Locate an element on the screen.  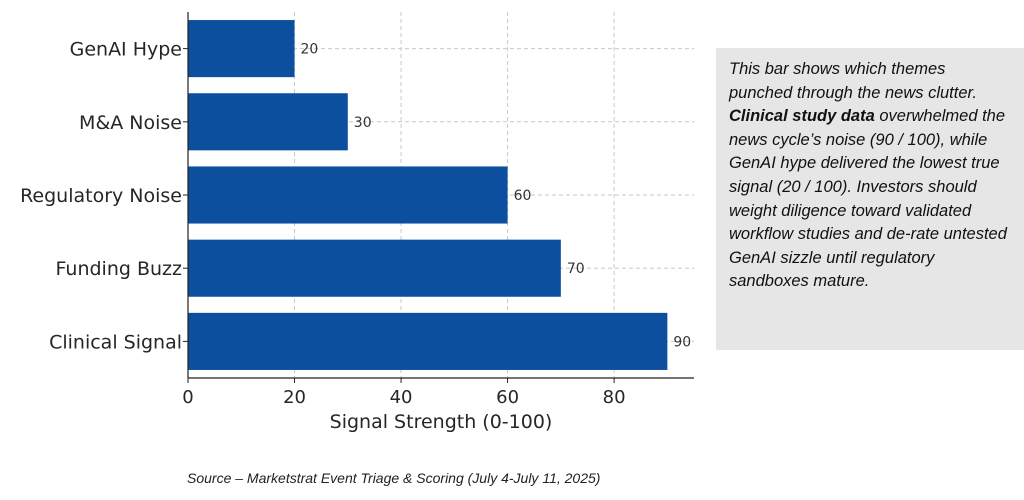
category-label: Clinical Signal is located at coordinates (115, 342).